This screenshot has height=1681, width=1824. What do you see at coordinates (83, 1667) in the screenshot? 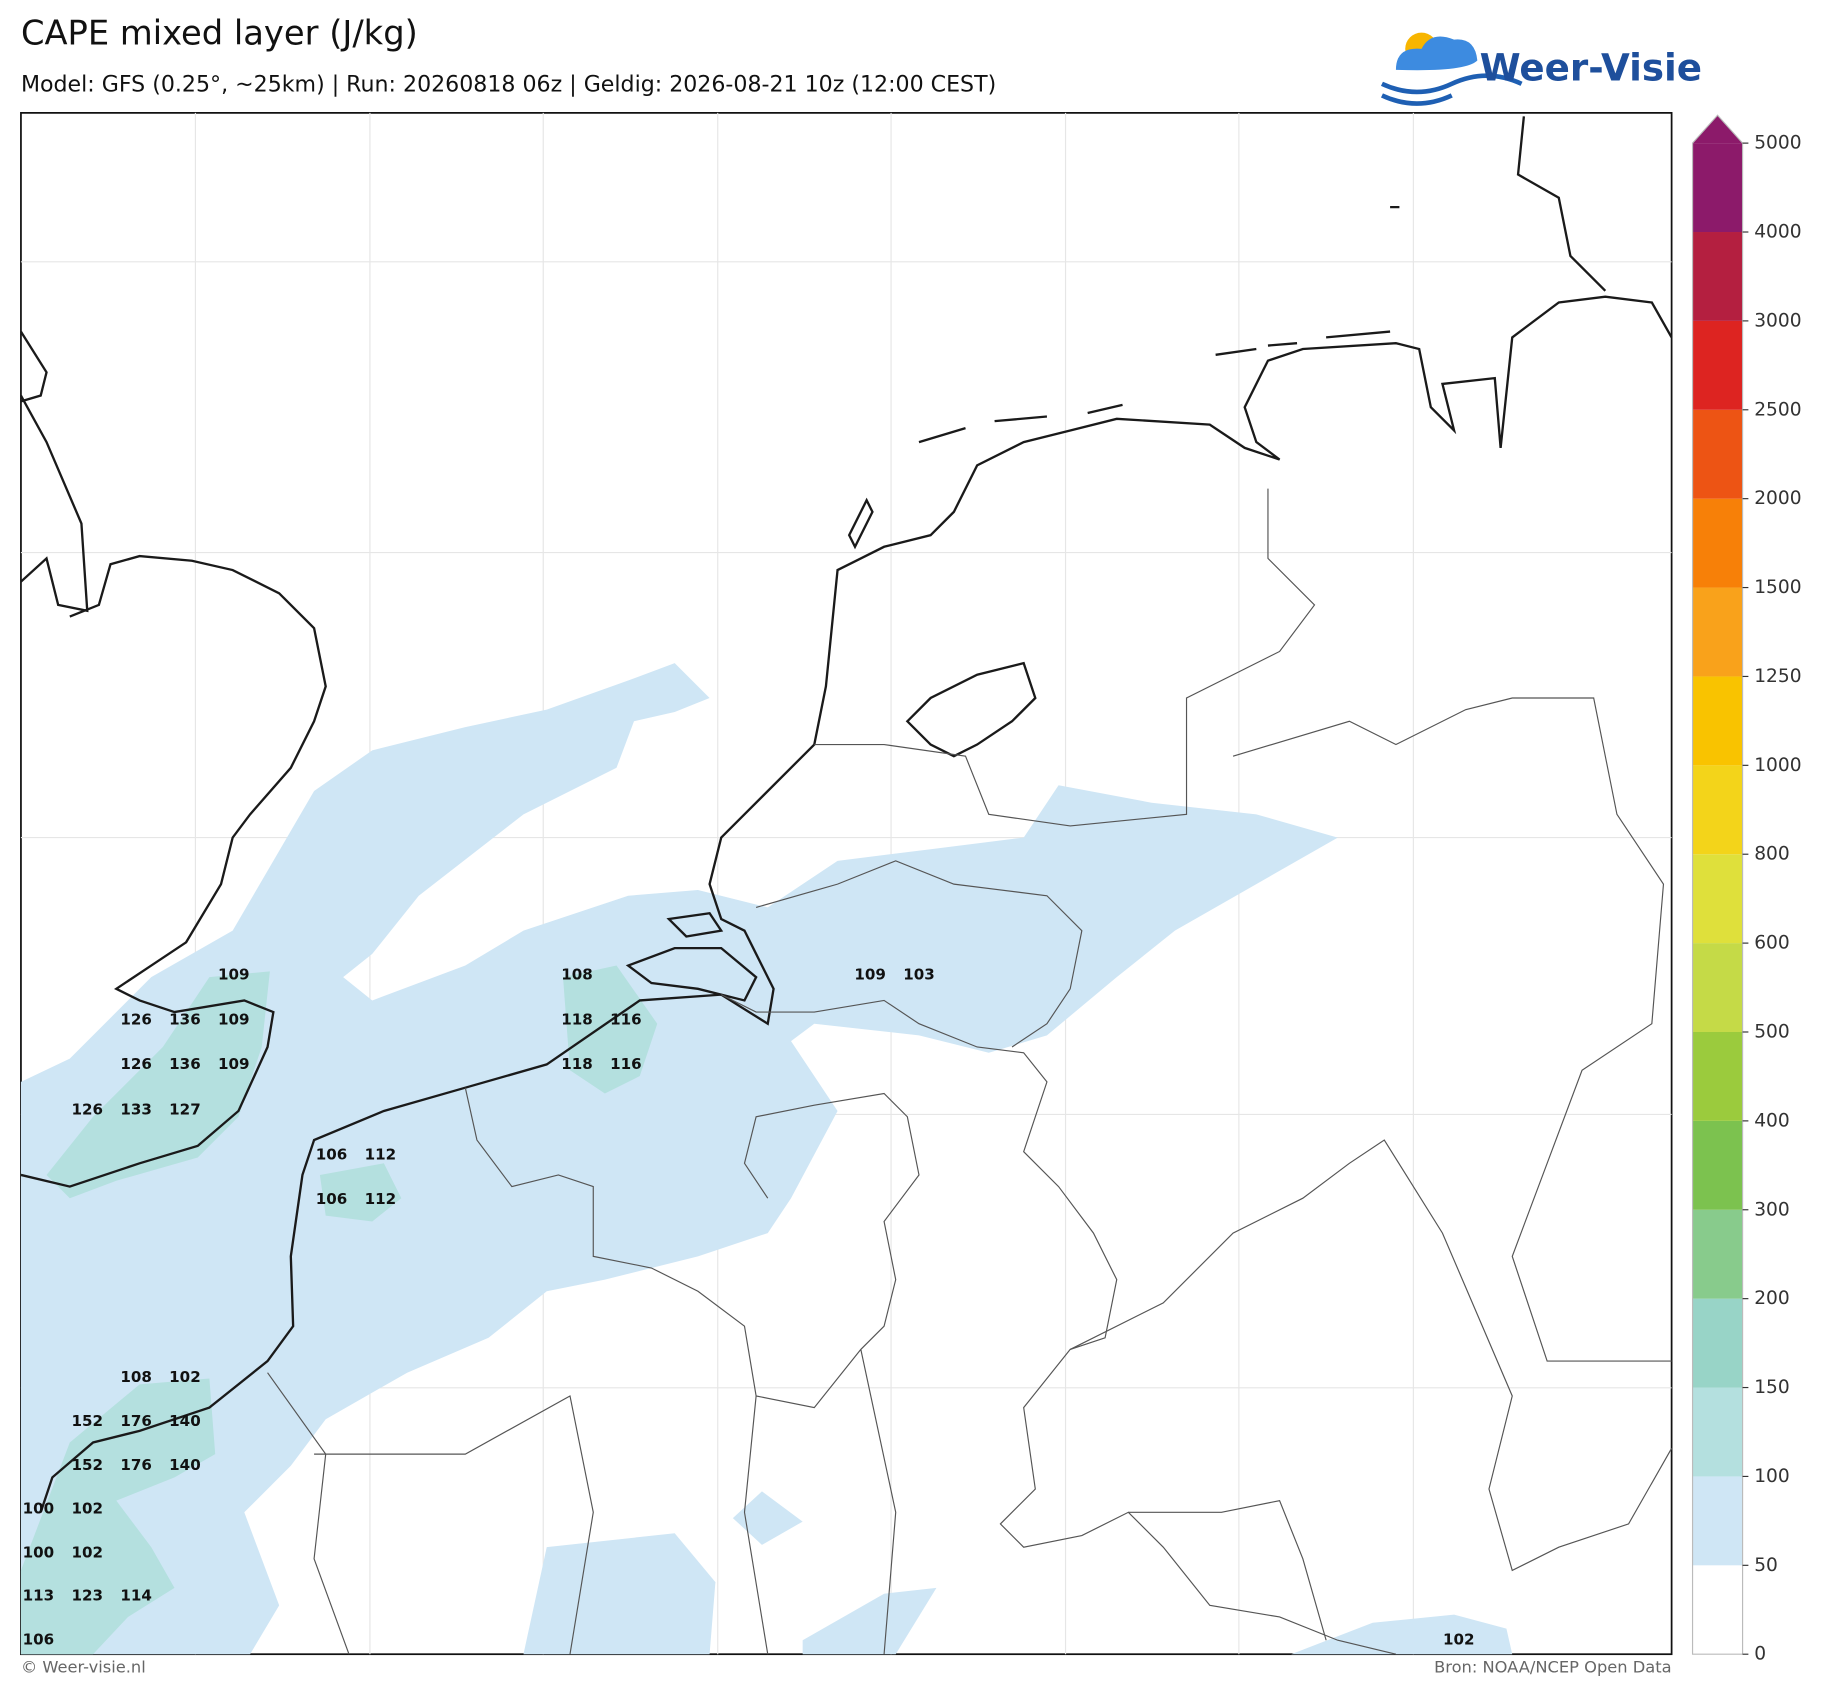
I see `footer-left: © Weer-visie.nl` at bounding box center [83, 1667].